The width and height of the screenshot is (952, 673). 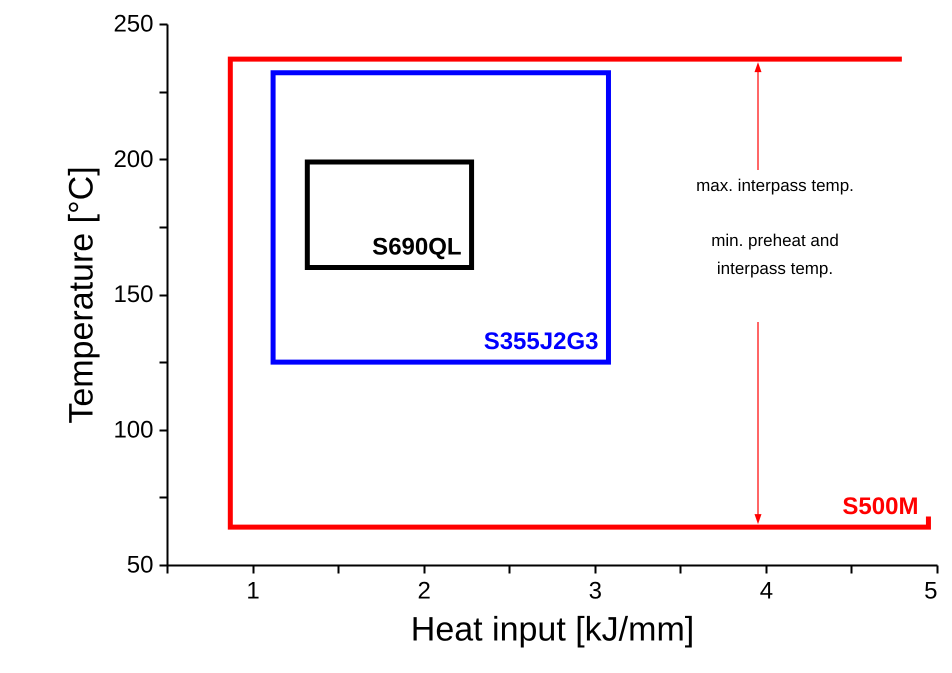 I want to click on x-tick-label: 3, so click(x=595, y=591).